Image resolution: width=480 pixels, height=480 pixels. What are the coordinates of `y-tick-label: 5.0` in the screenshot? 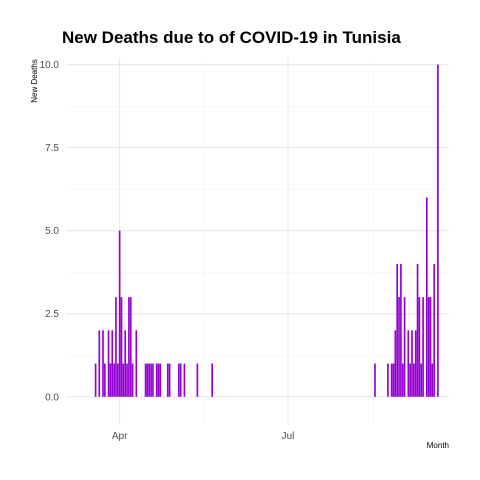 It's located at (52, 231).